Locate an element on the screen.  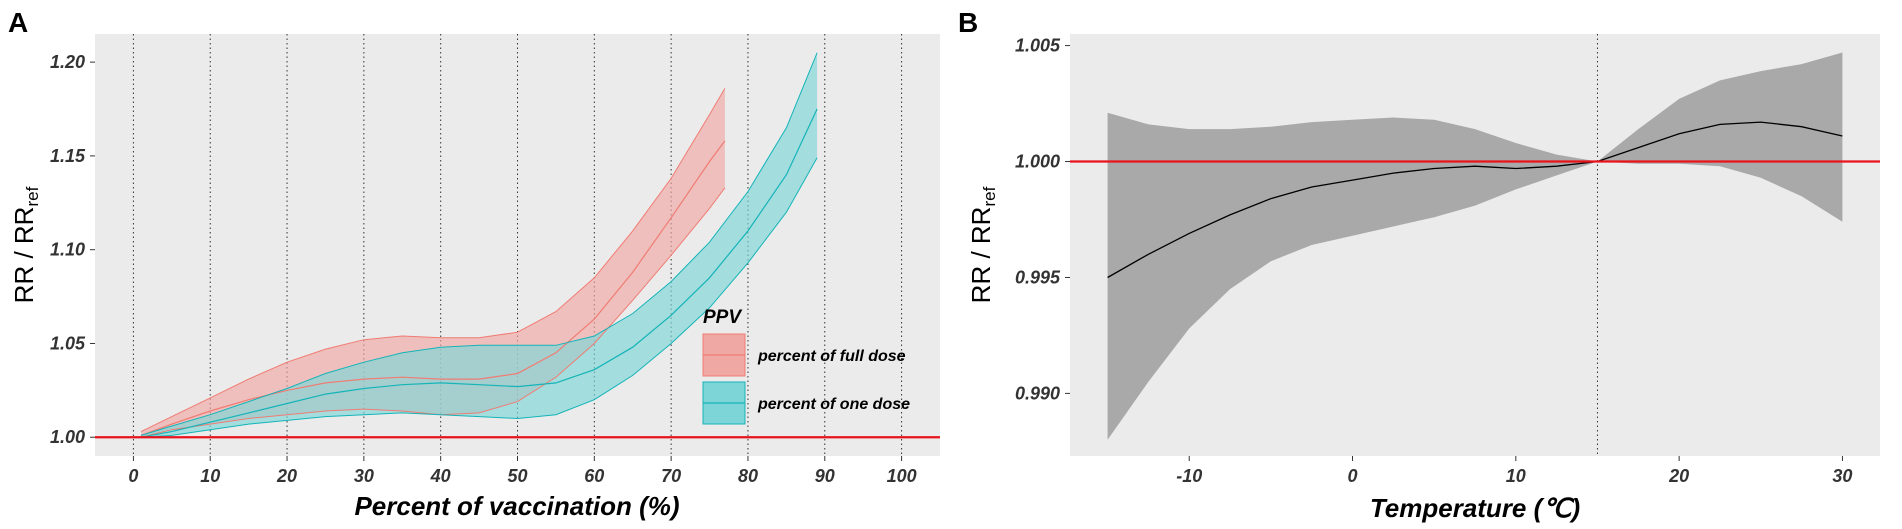
legend-title: PPV is located at coordinates (722, 317).